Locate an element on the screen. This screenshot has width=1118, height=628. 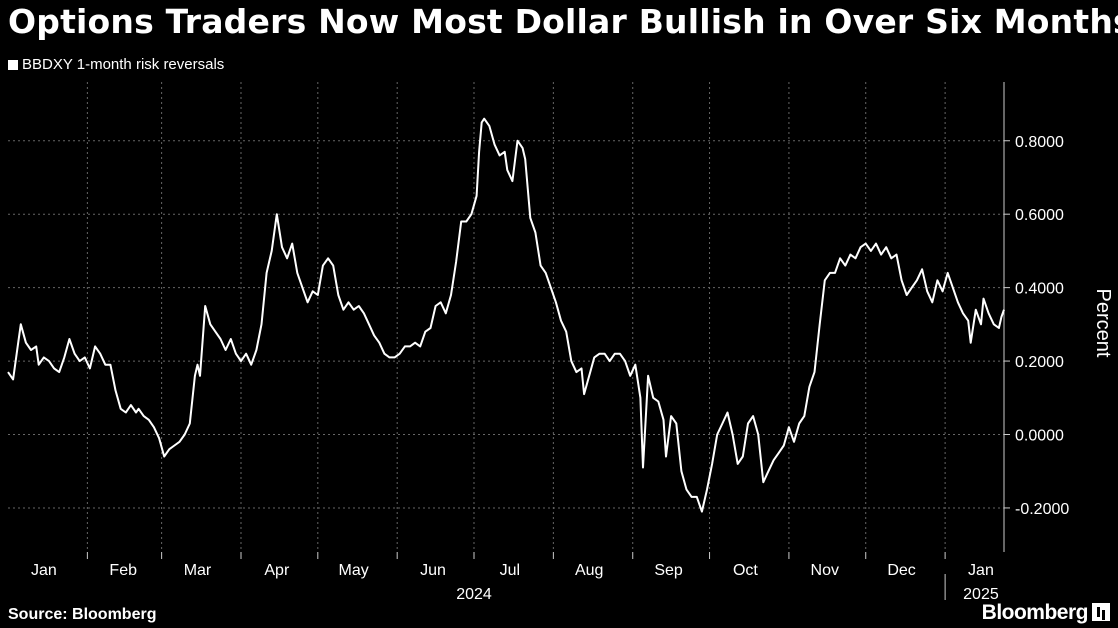
source-note: Source: Bloomberg is located at coordinates (82, 614).